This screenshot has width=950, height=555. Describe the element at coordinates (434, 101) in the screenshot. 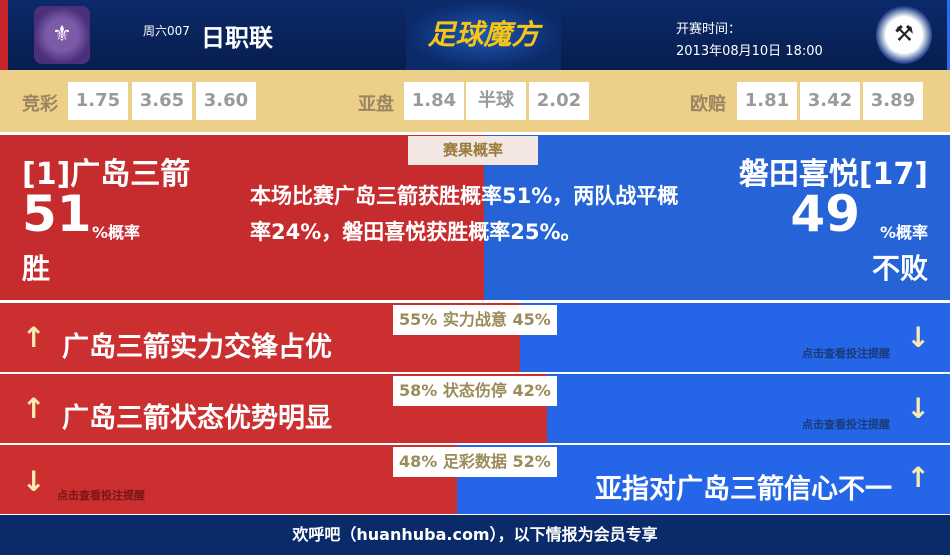

I see `odds-cell: 1.84` at that location.